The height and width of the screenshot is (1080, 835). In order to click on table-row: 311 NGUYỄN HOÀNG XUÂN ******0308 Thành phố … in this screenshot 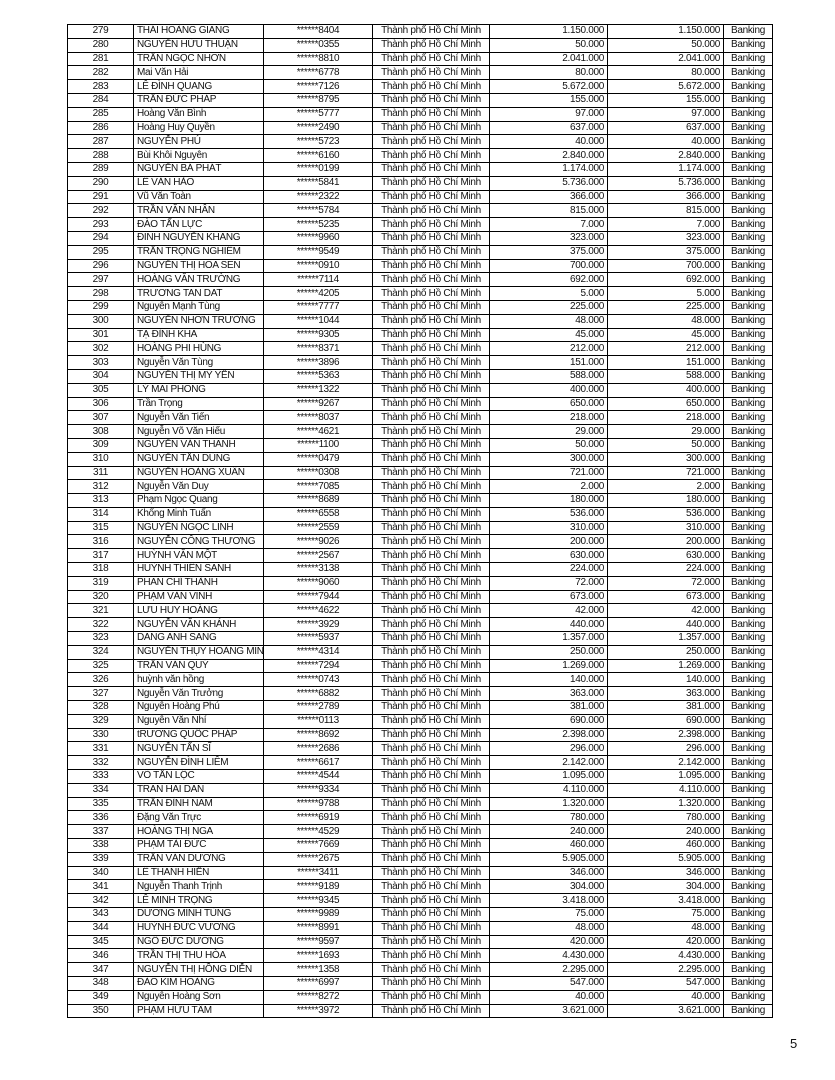, I will do `click(420, 473)`.